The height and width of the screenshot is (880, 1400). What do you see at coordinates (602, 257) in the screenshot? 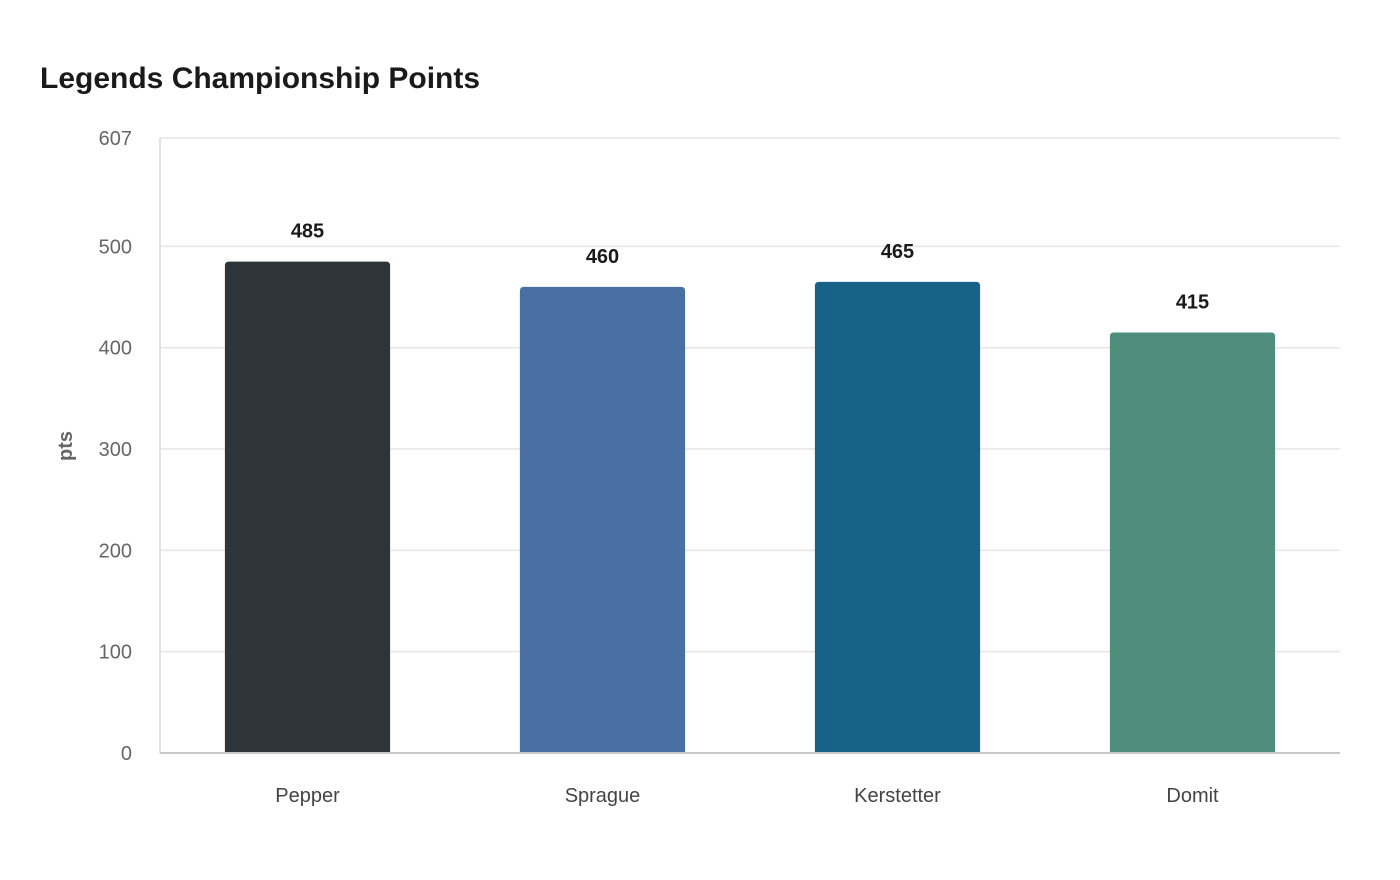
I see `value-label-sprague: 460` at bounding box center [602, 257].